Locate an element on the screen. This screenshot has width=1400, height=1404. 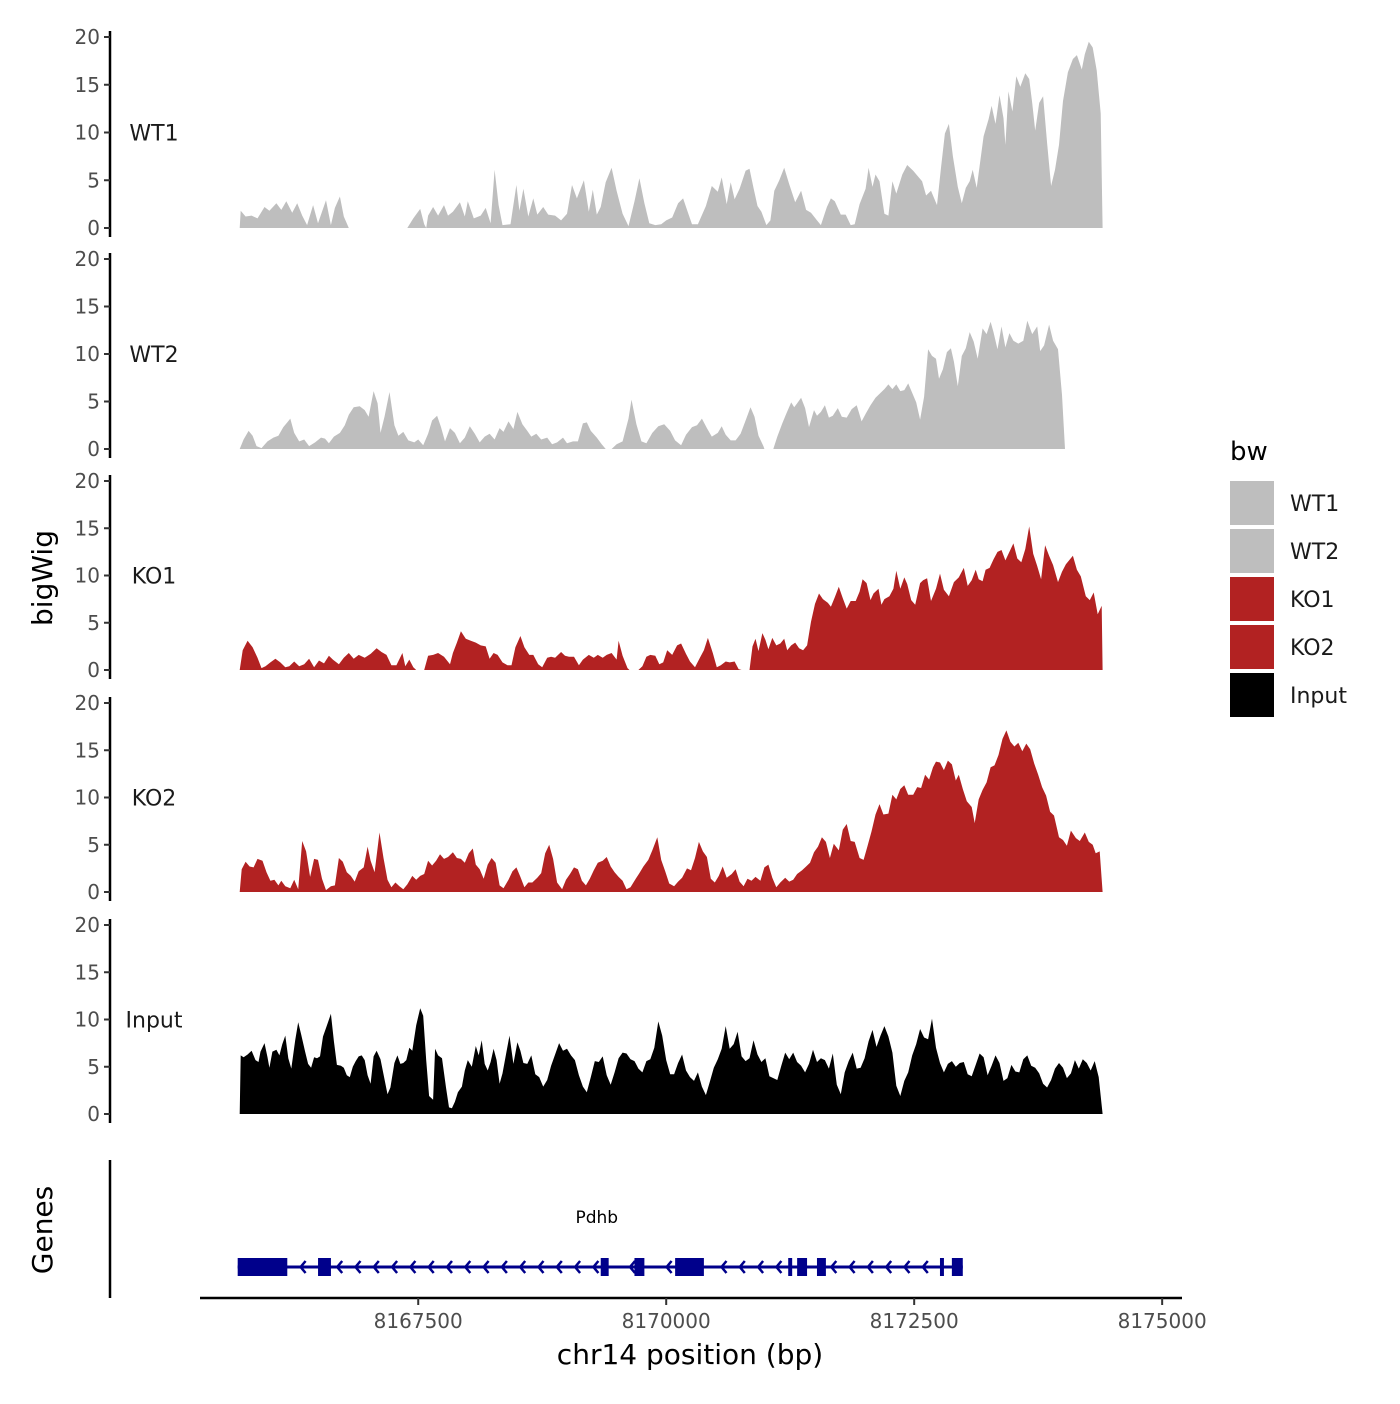
legend-key-wt1 is located at coordinates (1252, 503).